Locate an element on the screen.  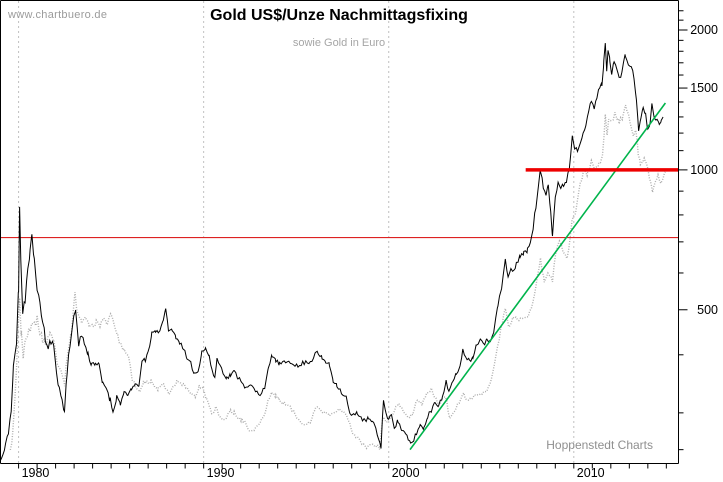
x-tick-label: 2010 is located at coordinates (590, 473).